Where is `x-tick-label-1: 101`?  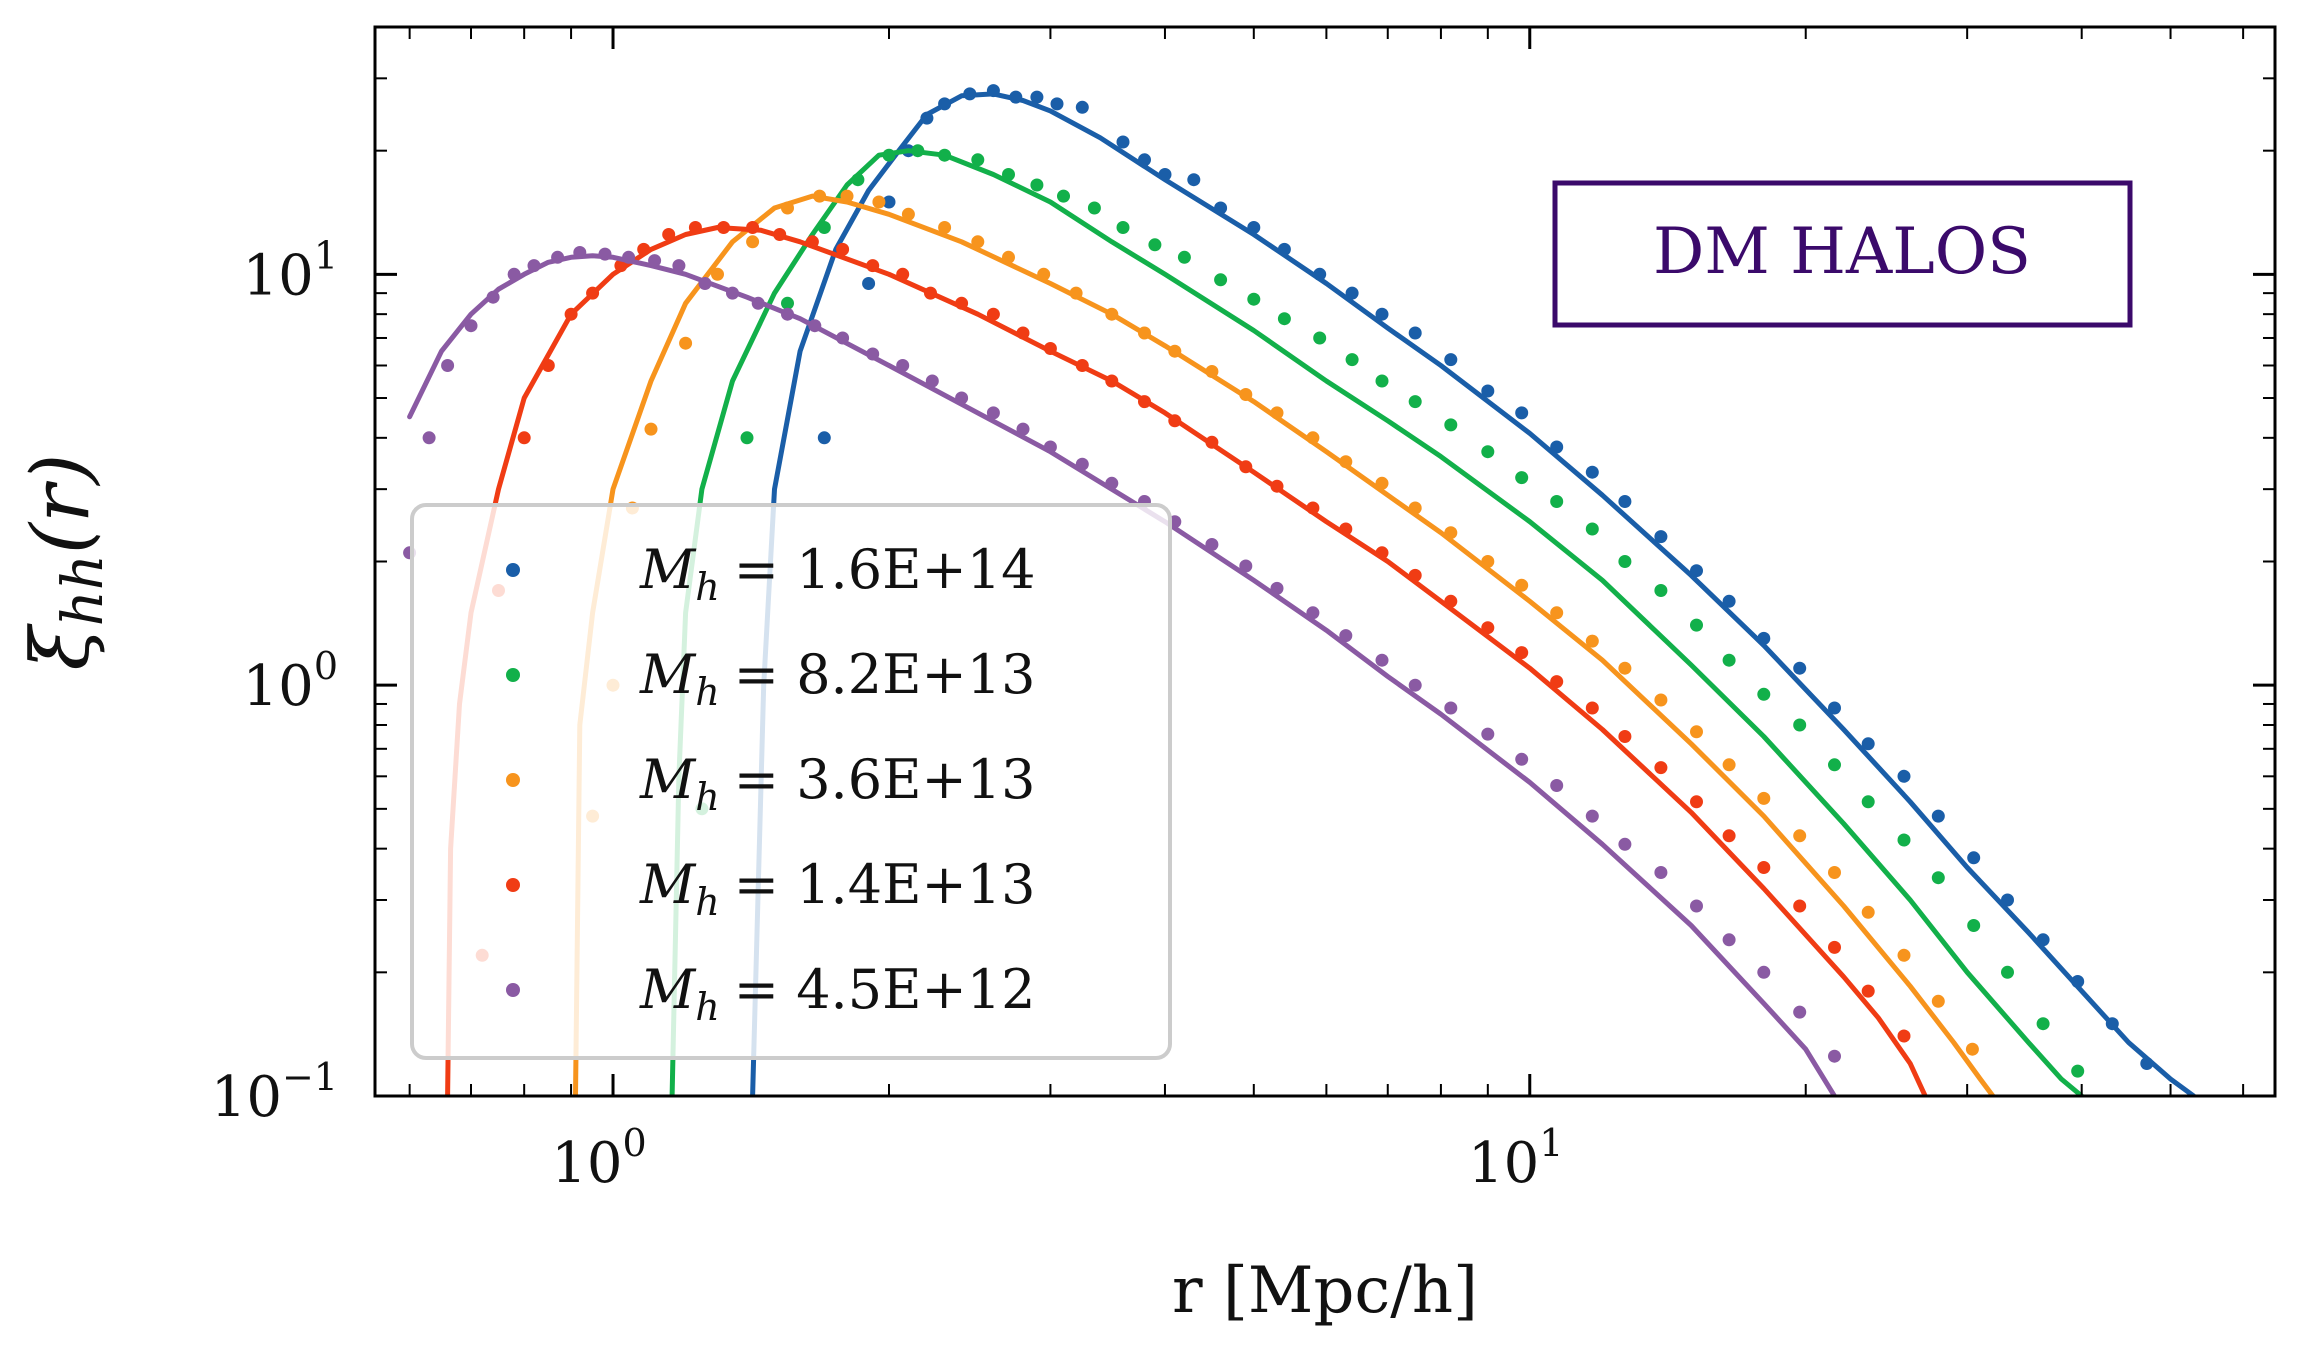
x-tick-label-1: 101 is located at coordinates (1515, 1158).